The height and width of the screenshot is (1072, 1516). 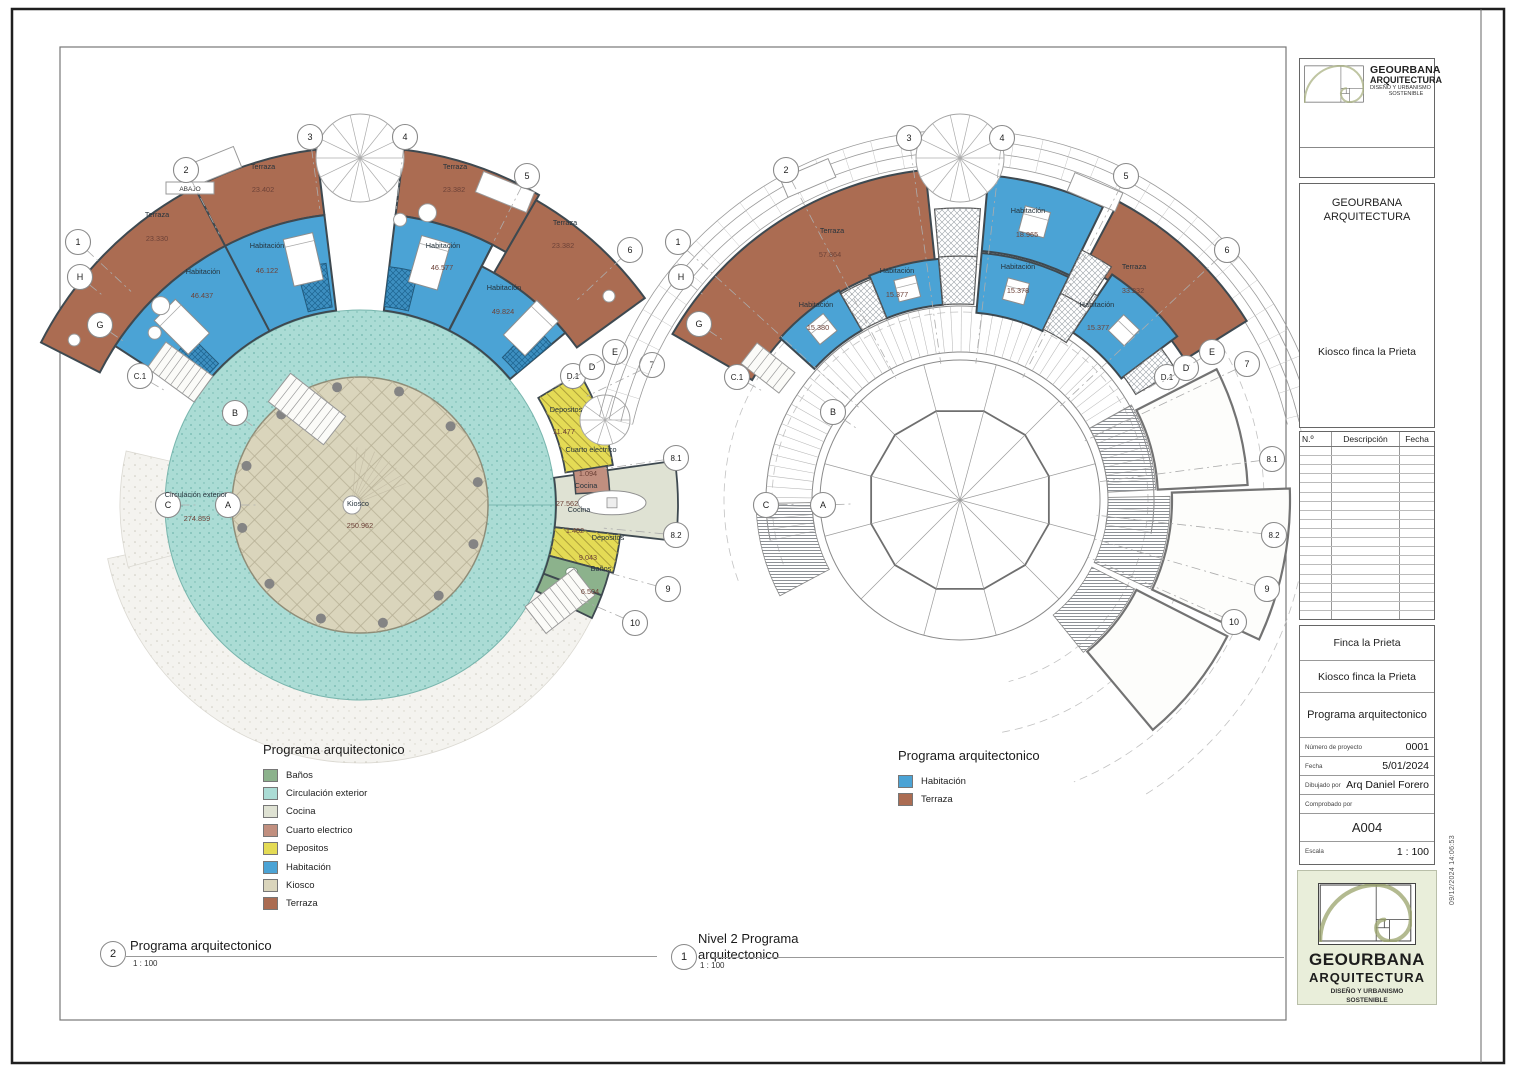 What do you see at coordinates (1406, 94) in the screenshot?
I see `logo-tagline: SOSTENIBLE` at bounding box center [1406, 94].